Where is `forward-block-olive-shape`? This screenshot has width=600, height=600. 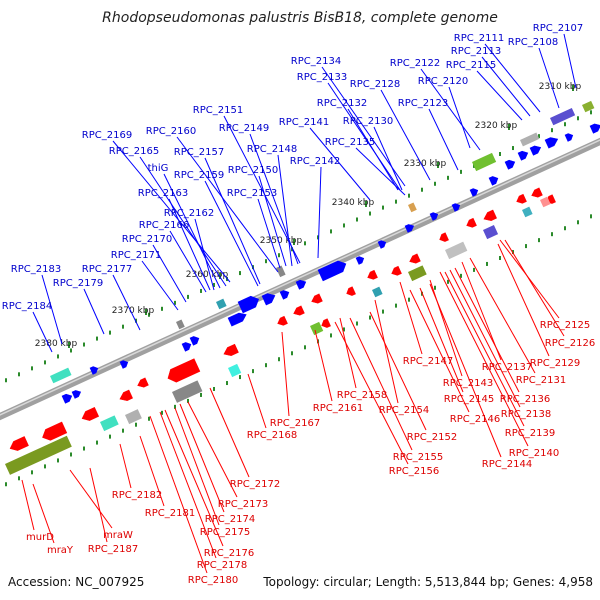 forward-block-olive-shape is located at coordinates (588, 106).